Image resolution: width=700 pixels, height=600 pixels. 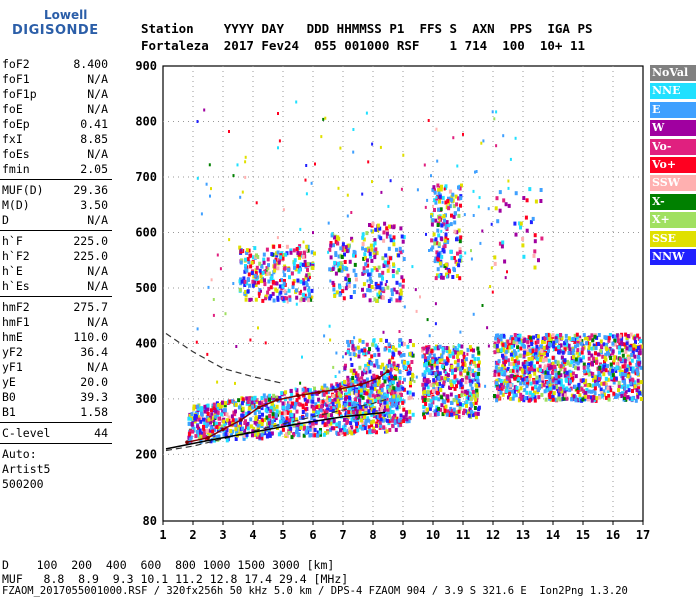 What do you see at coordinates (66, 15) in the screenshot?
I see `logo-top-text: Lowell` at bounding box center [66, 15].